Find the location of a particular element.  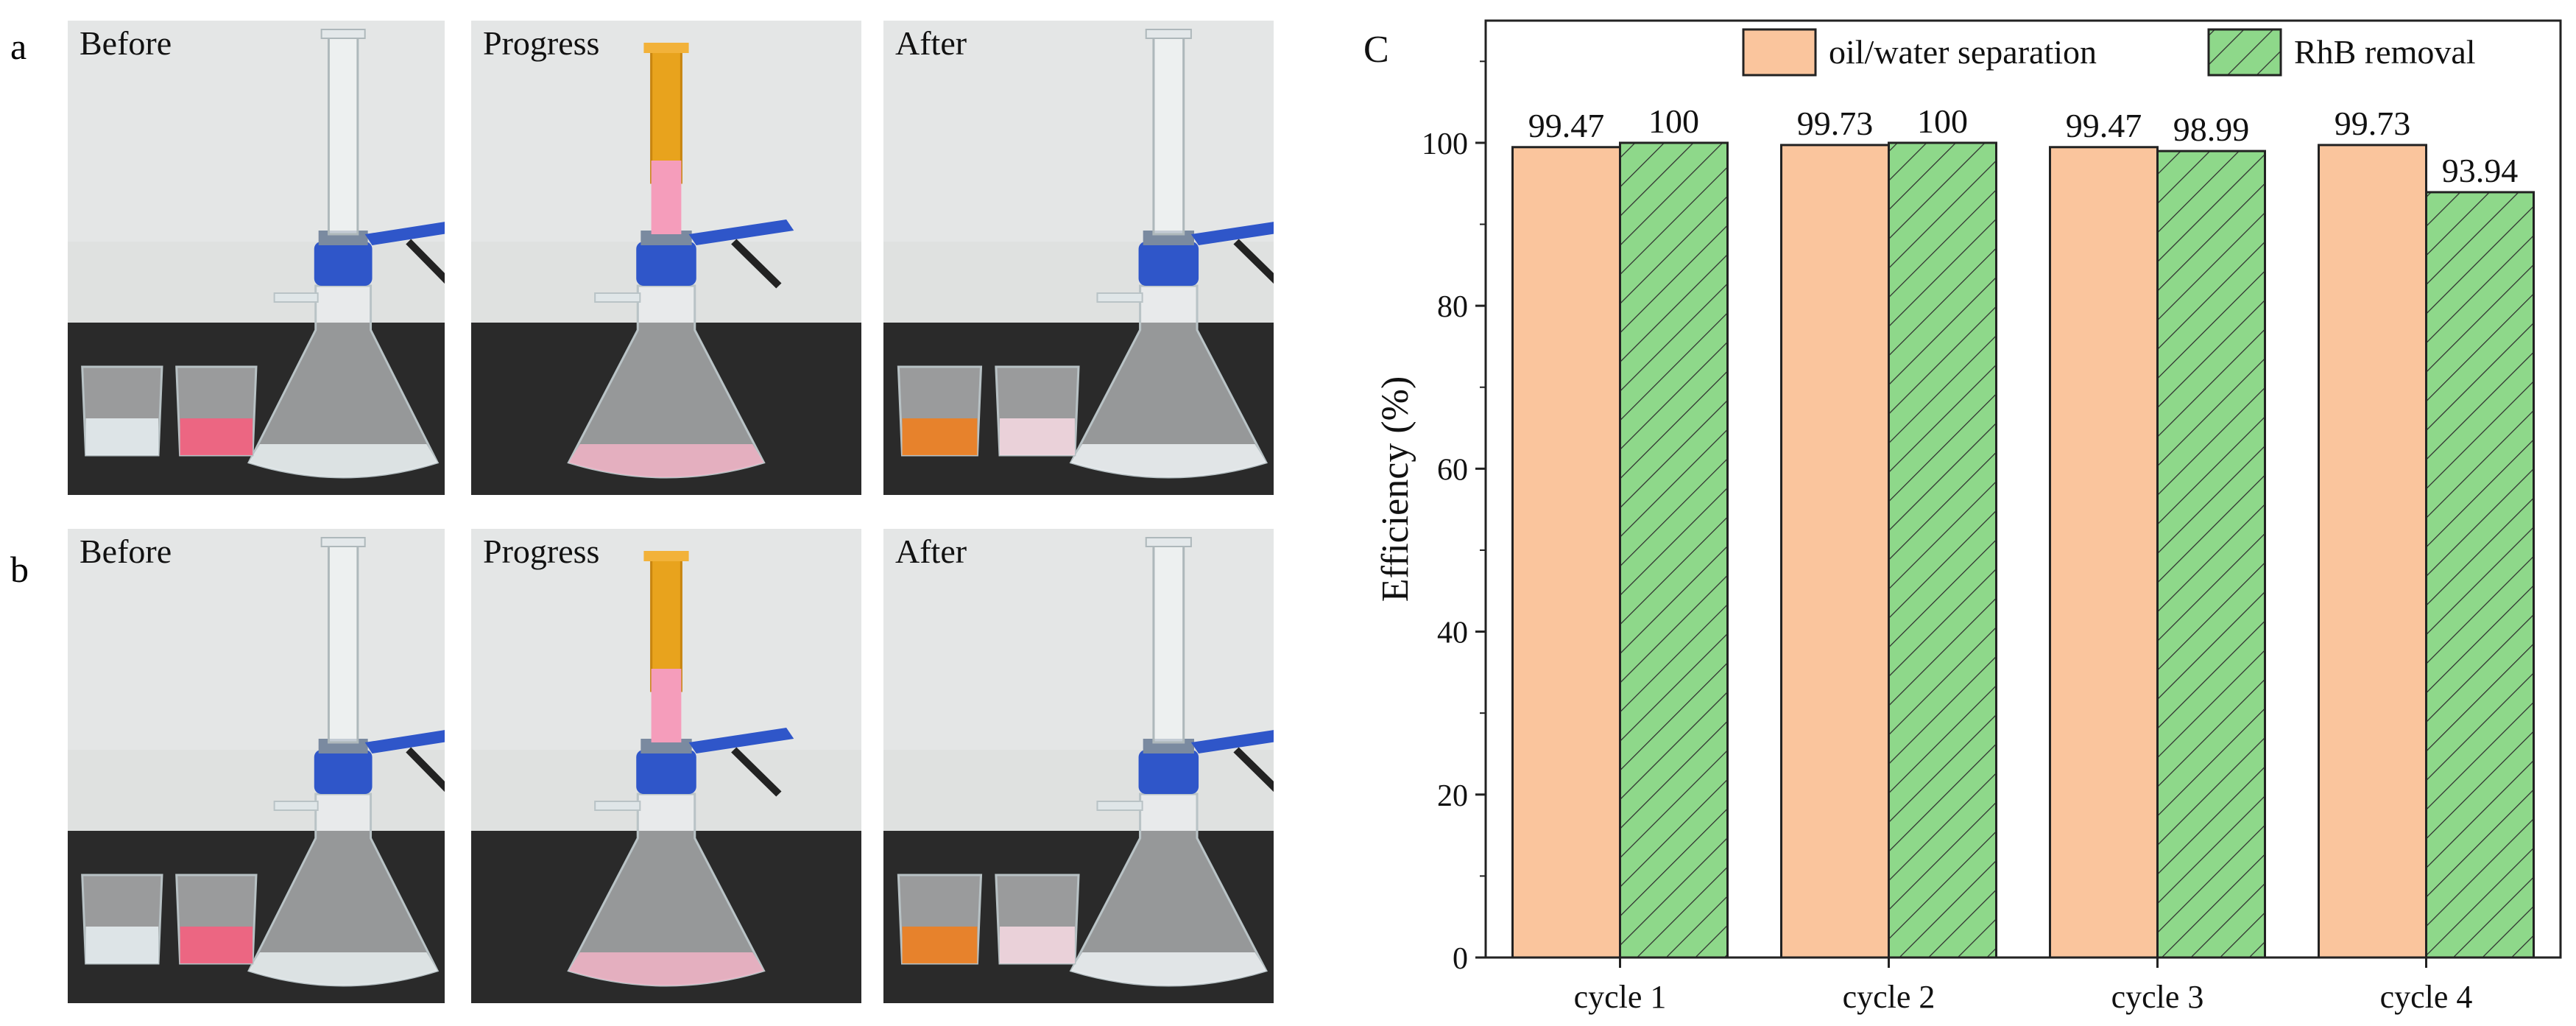

y-axis-label: Efficiency (%) is located at coordinates (1395, 489).